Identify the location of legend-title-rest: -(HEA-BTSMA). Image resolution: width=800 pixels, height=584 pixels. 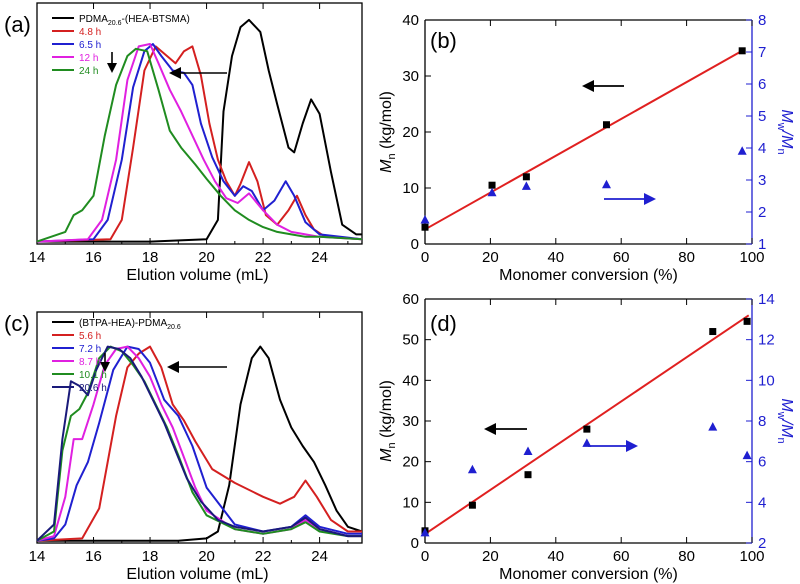
(156, 19).